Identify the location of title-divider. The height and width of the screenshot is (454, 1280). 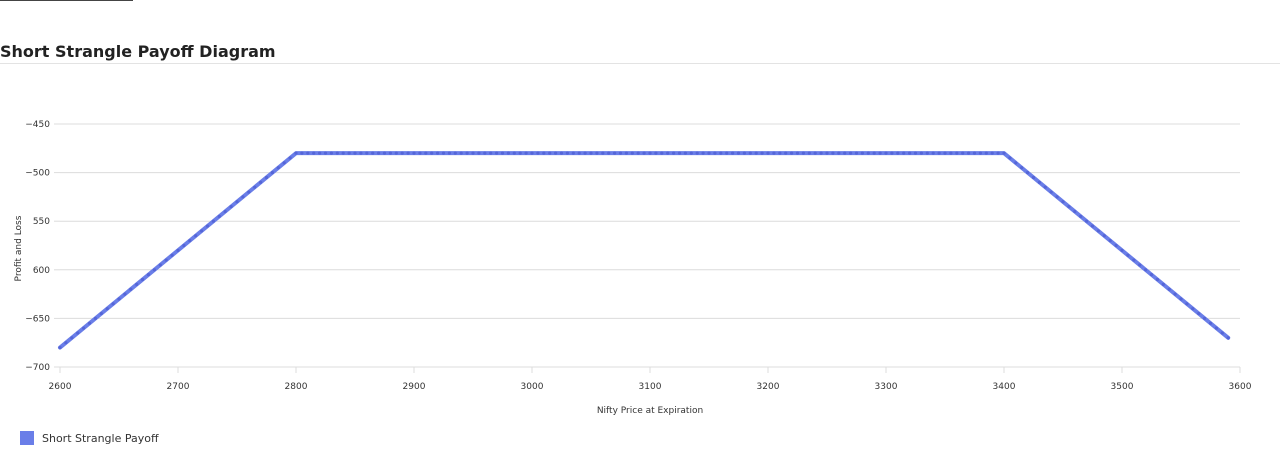
(640, 63).